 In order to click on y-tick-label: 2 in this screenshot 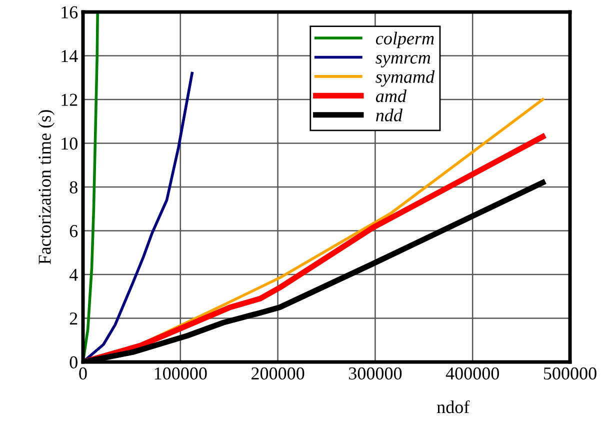, I will do `click(74, 318)`.